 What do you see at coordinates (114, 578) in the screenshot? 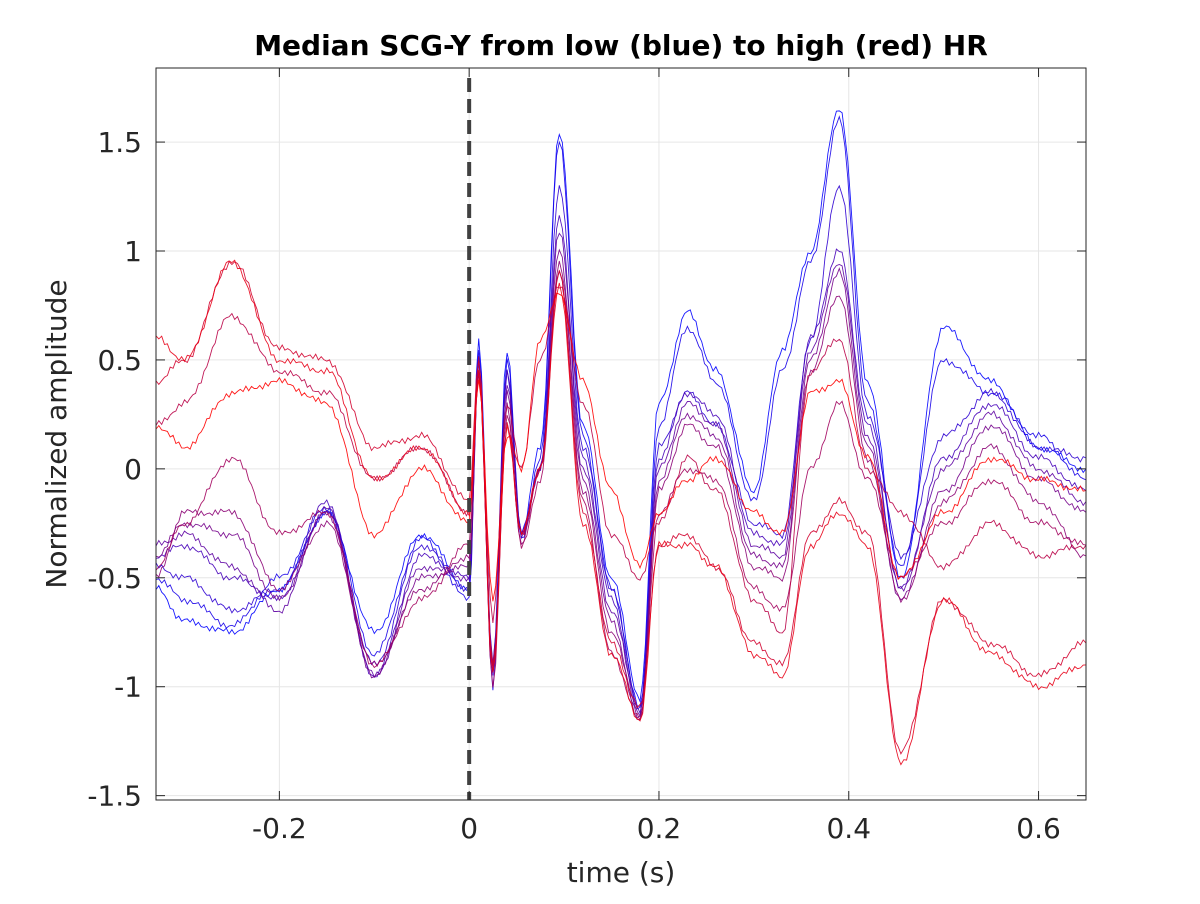
I see `y-tick-label: -0.5` at bounding box center [114, 578].